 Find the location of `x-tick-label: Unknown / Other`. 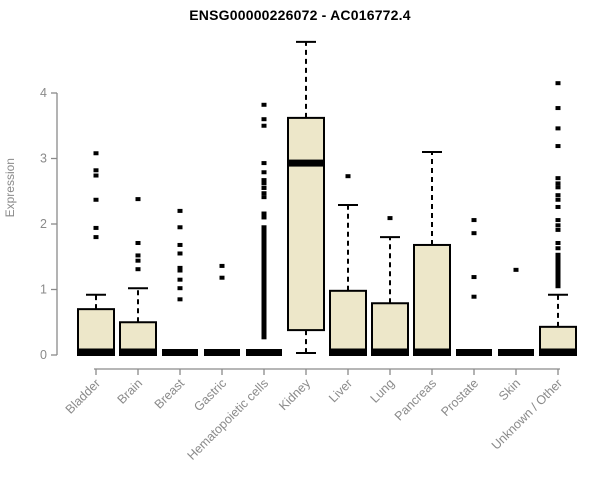

x-tick-label: Unknown / Other is located at coordinates (527, 414).